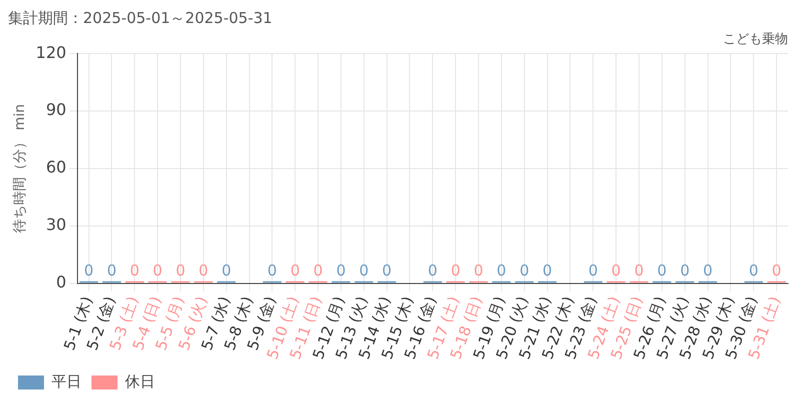  What do you see at coordinates (56, 167) in the screenshot?
I see `y-tick-label: 60` at bounding box center [56, 167].